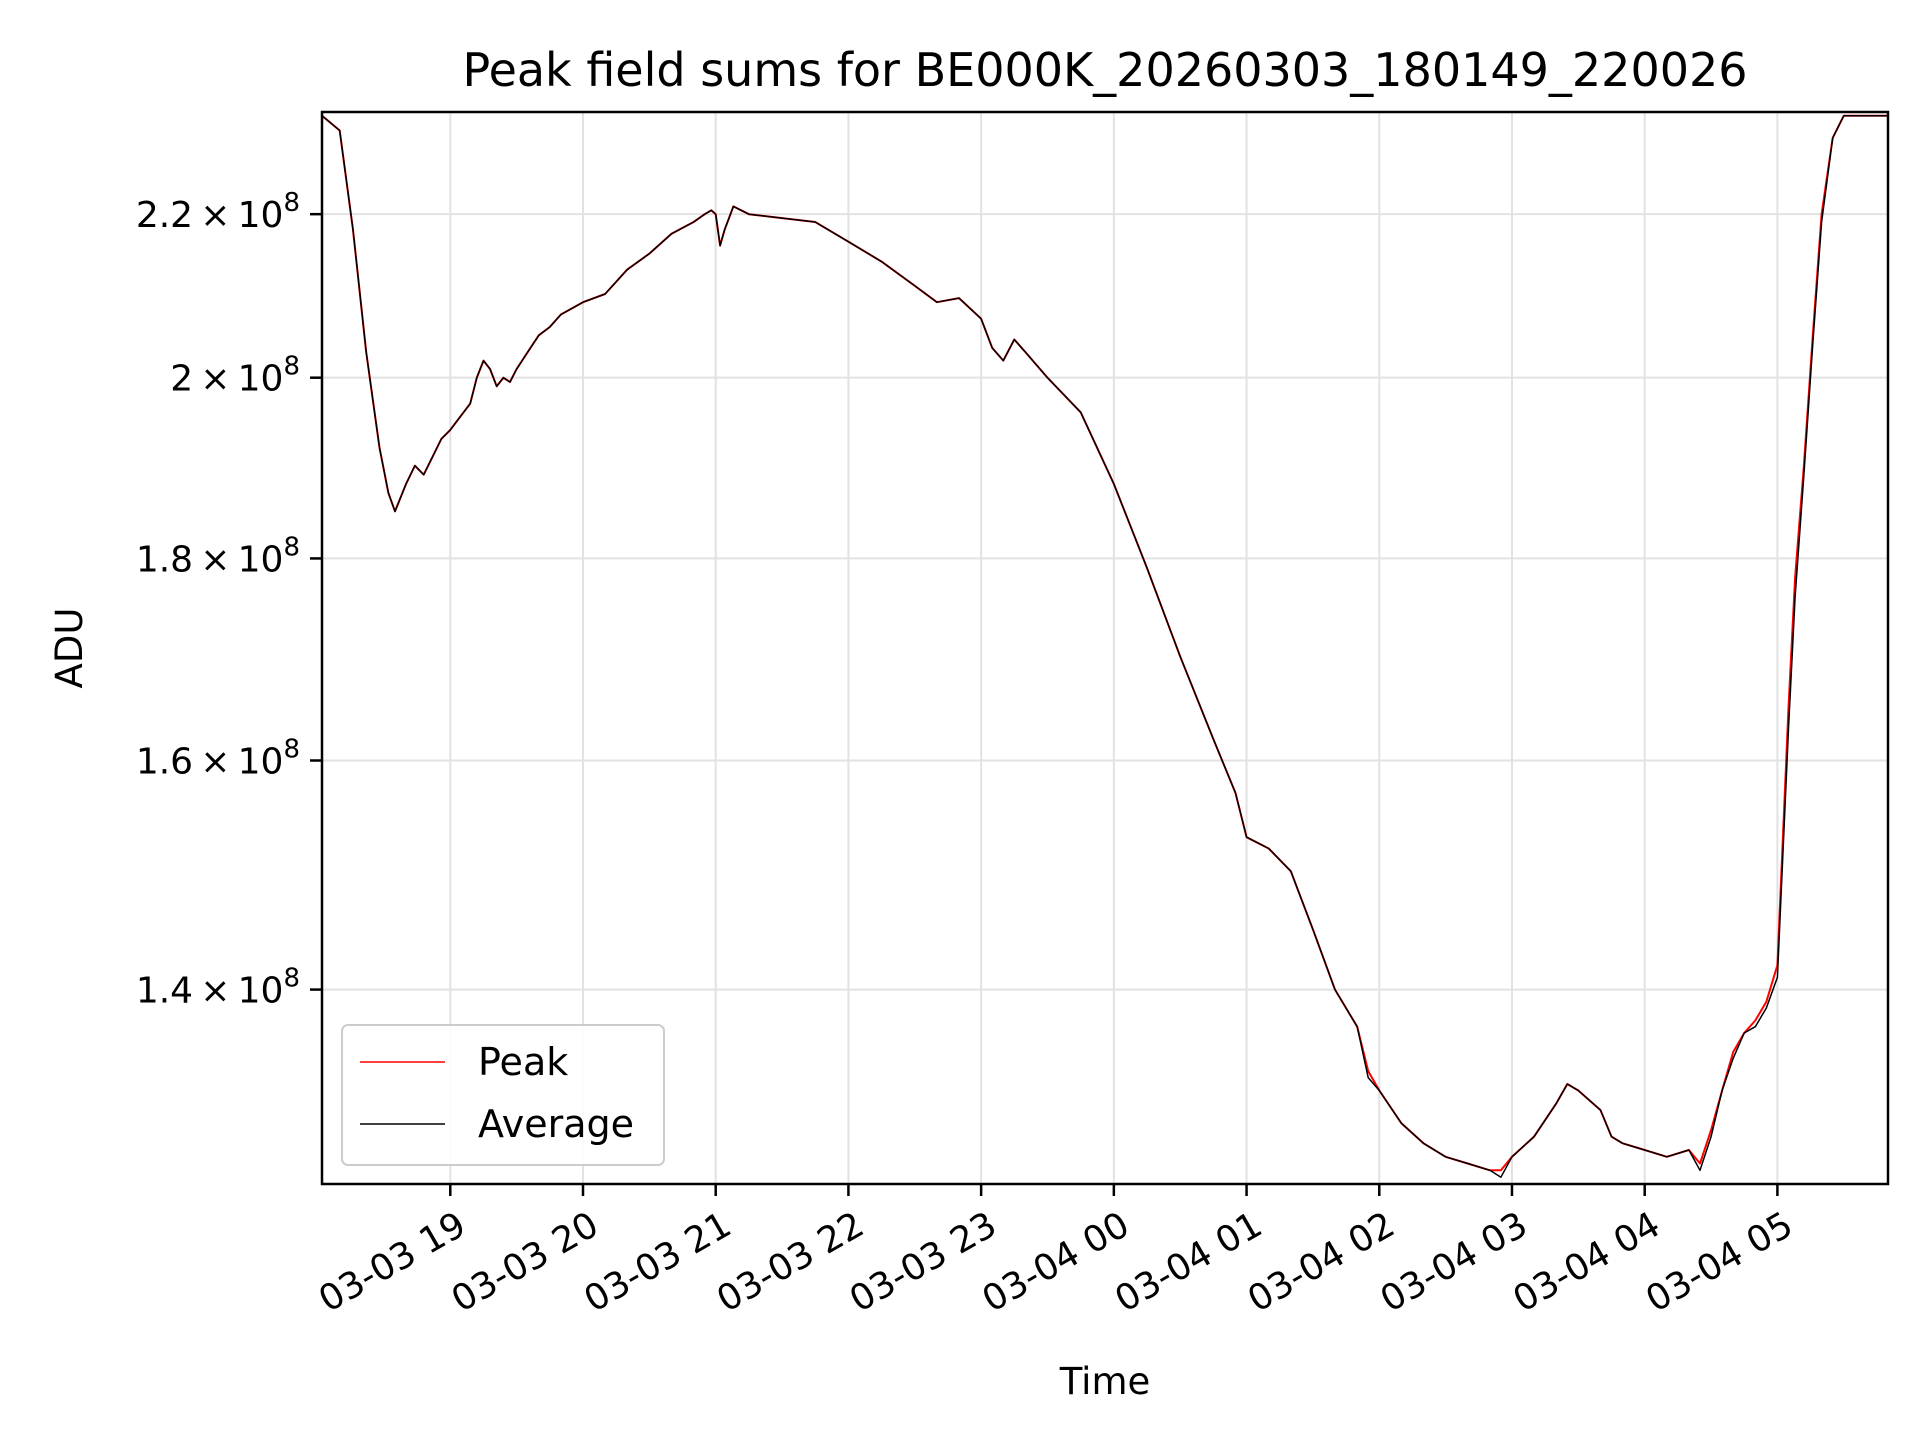 The image size is (1920, 1444). Describe the element at coordinates (164, 991) in the screenshot. I see `y-tick-mantissa: 1.4` at that location.